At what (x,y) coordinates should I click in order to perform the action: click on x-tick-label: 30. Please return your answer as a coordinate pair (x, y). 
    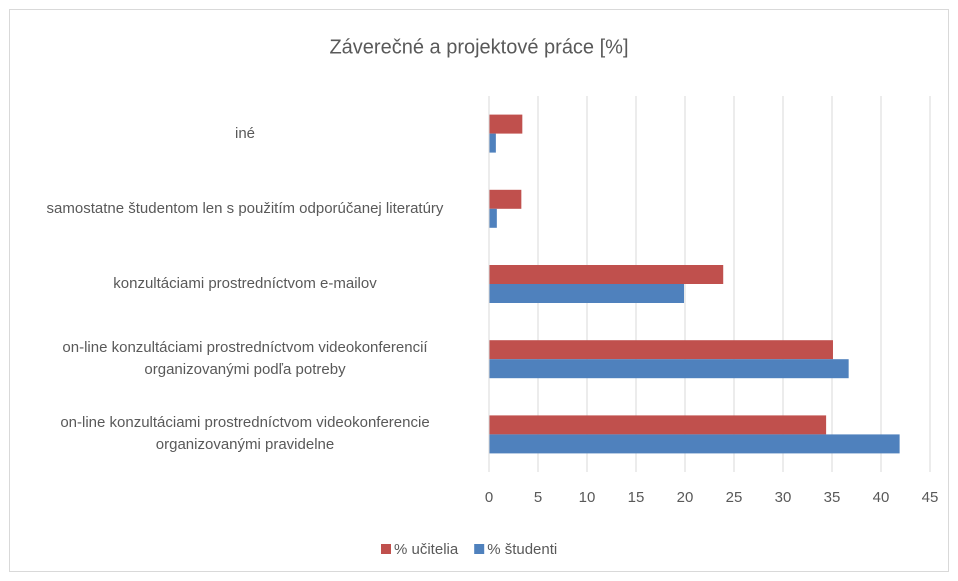
    Looking at the image, I should click on (783, 497).